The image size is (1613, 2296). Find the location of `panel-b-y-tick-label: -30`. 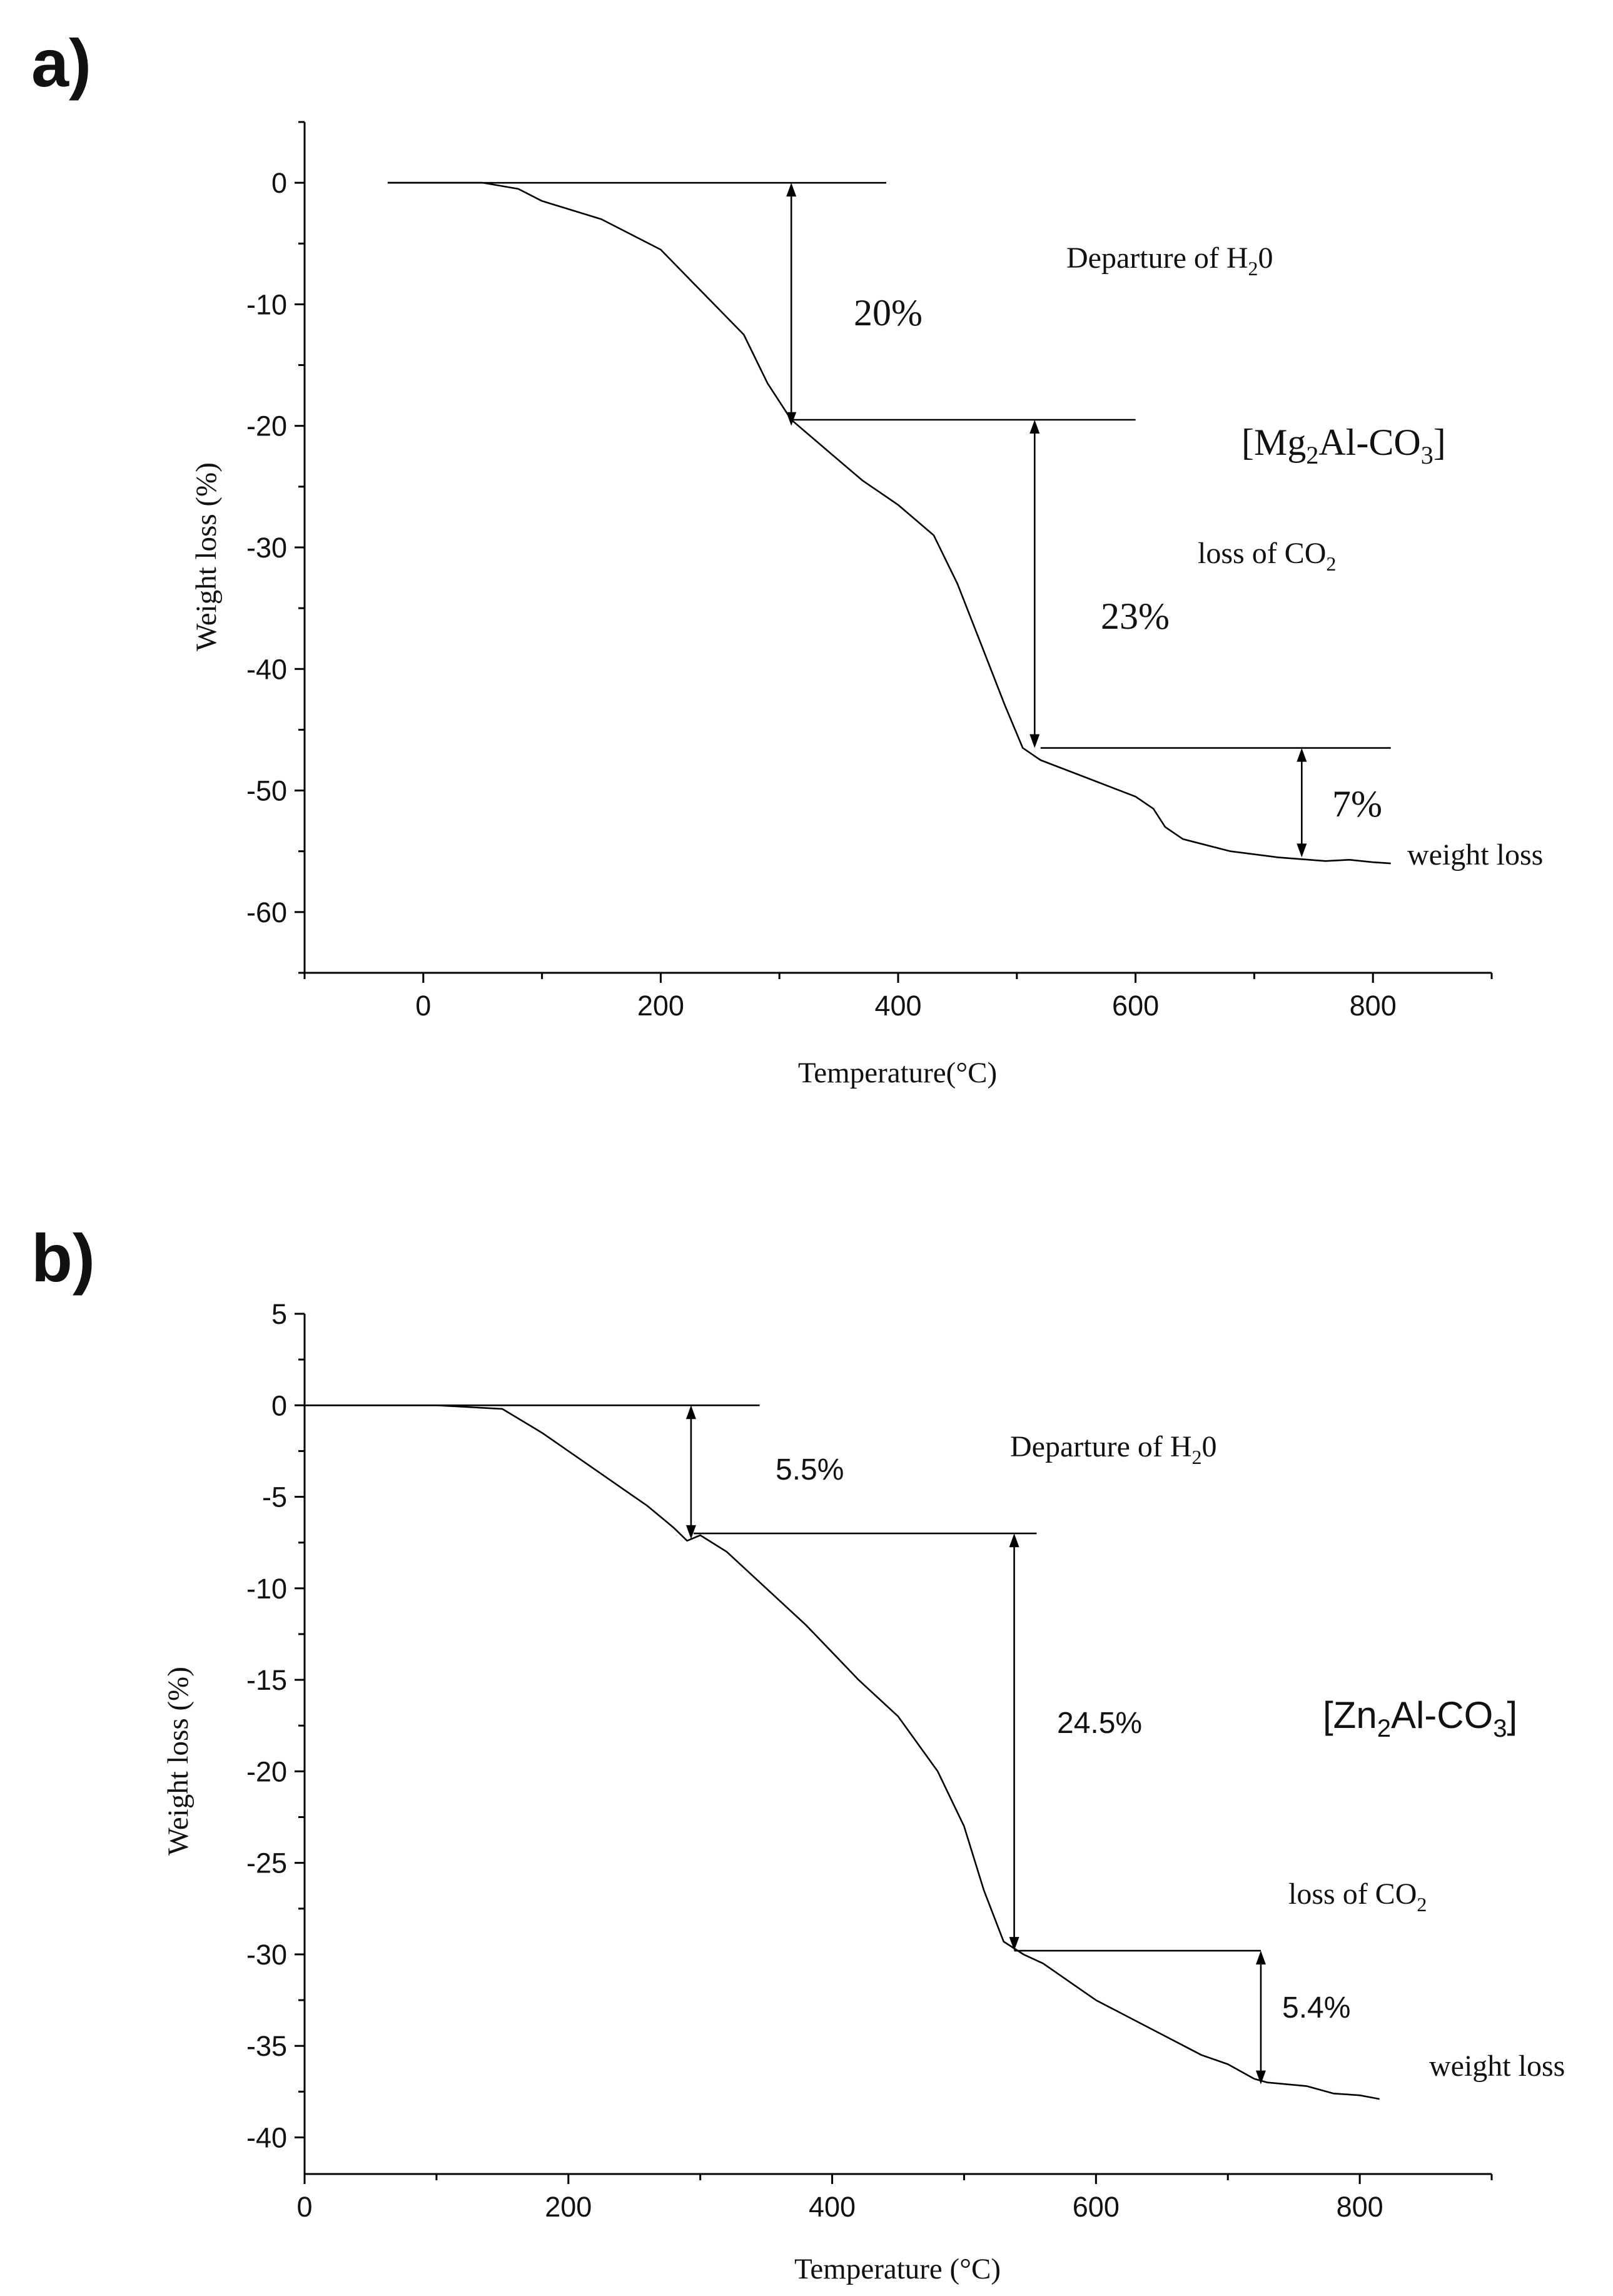

panel-b-y-tick-label: -30 is located at coordinates (266, 1955).